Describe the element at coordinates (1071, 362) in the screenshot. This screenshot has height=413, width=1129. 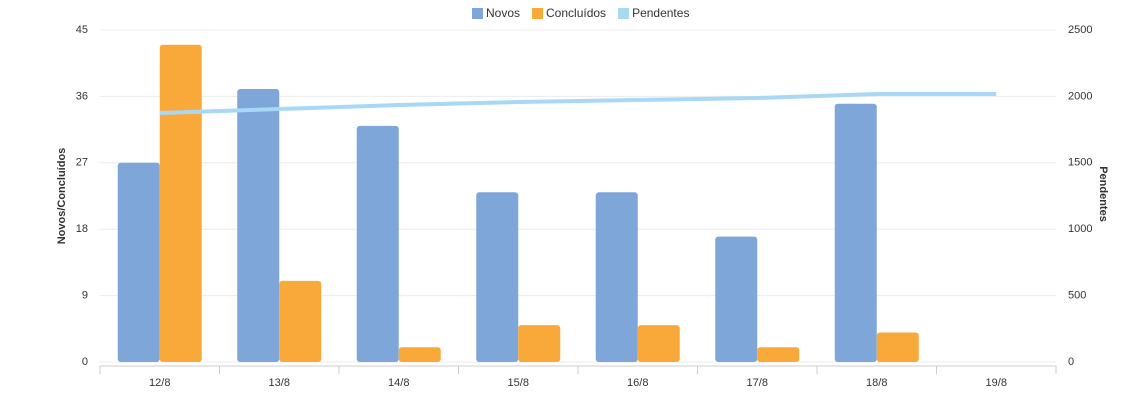
I see `y2-tick-label: 0` at that location.